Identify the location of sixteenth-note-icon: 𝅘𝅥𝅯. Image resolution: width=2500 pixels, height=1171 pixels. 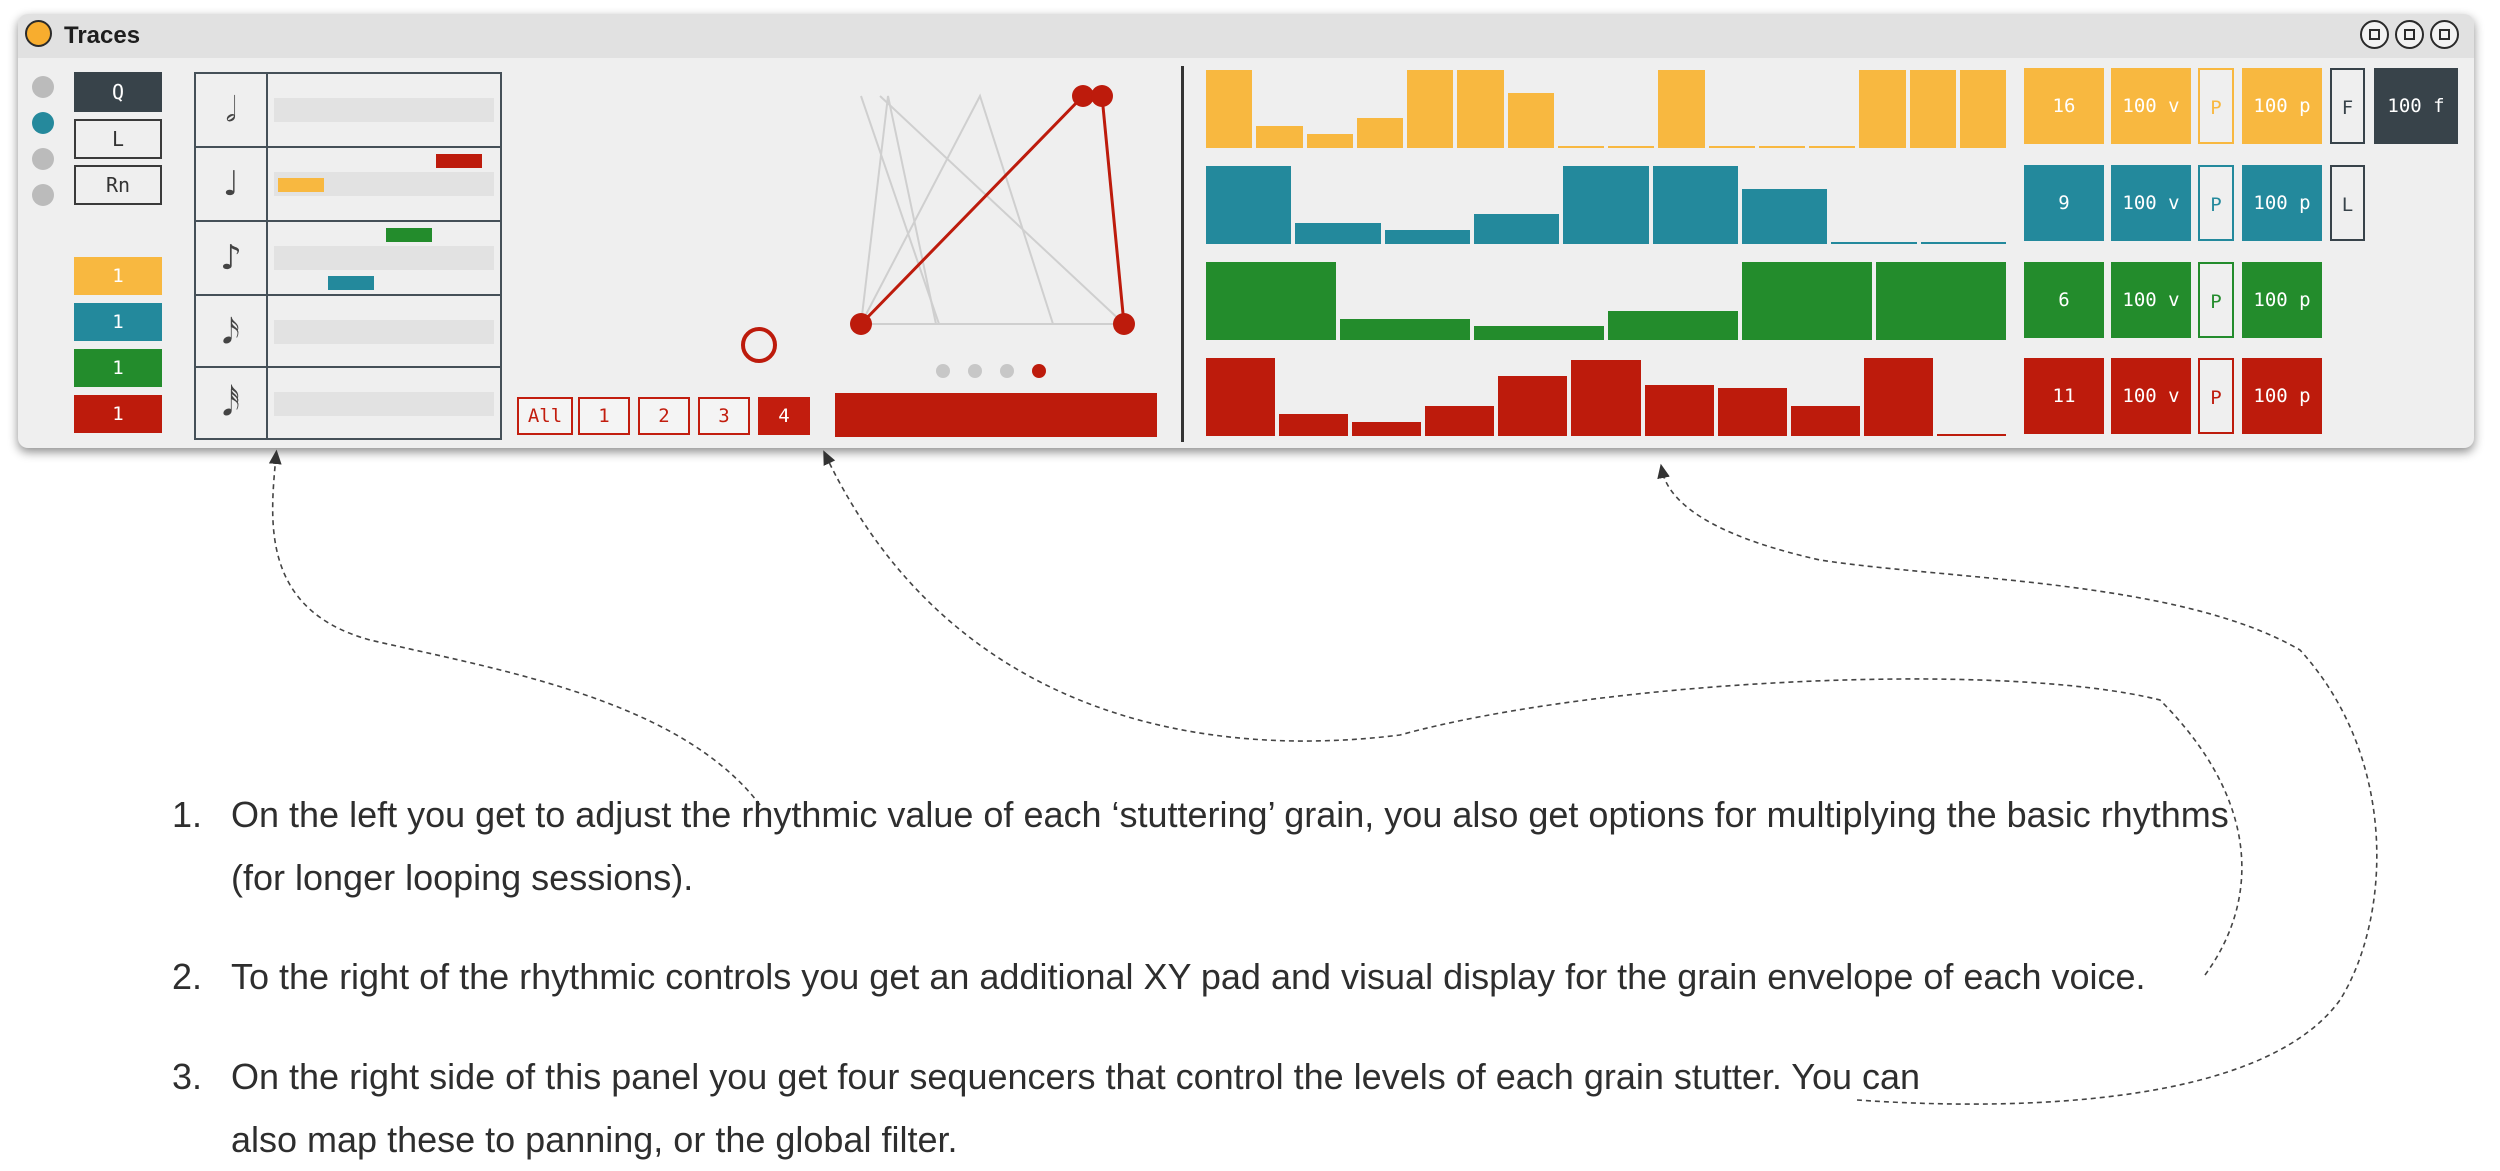
(232, 332).